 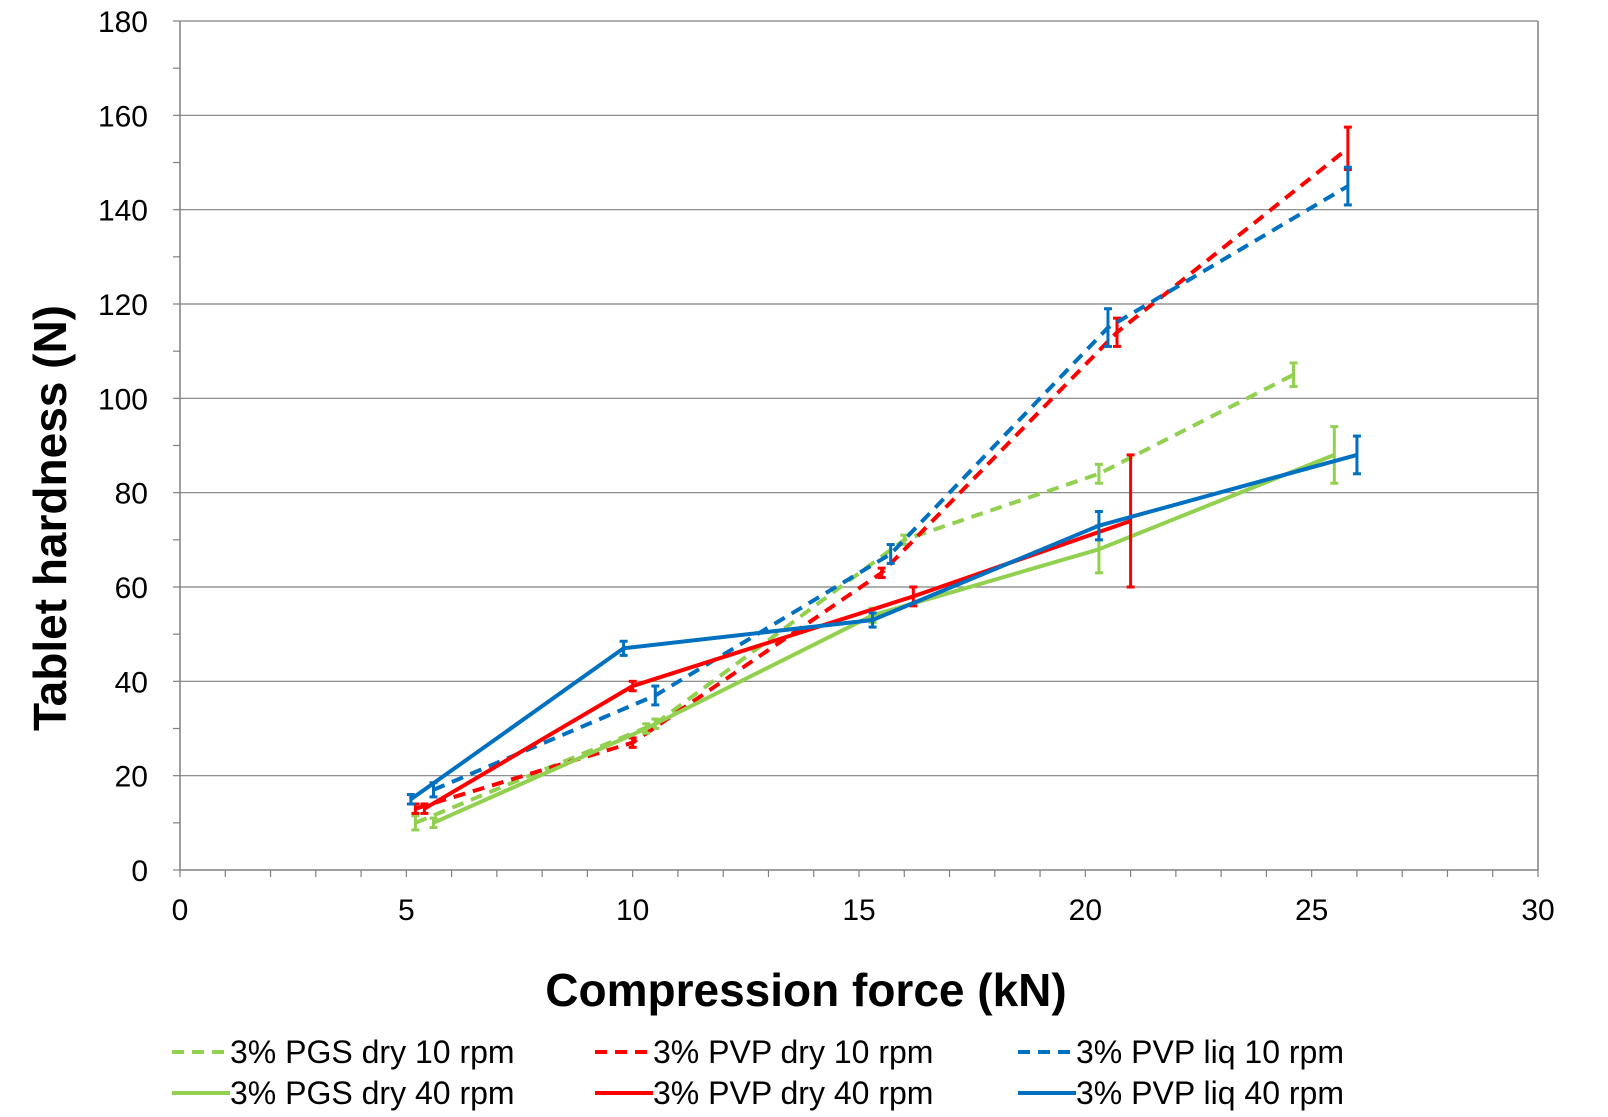 I want to click on x-tick-label: 10, so click(x=632, y=910).